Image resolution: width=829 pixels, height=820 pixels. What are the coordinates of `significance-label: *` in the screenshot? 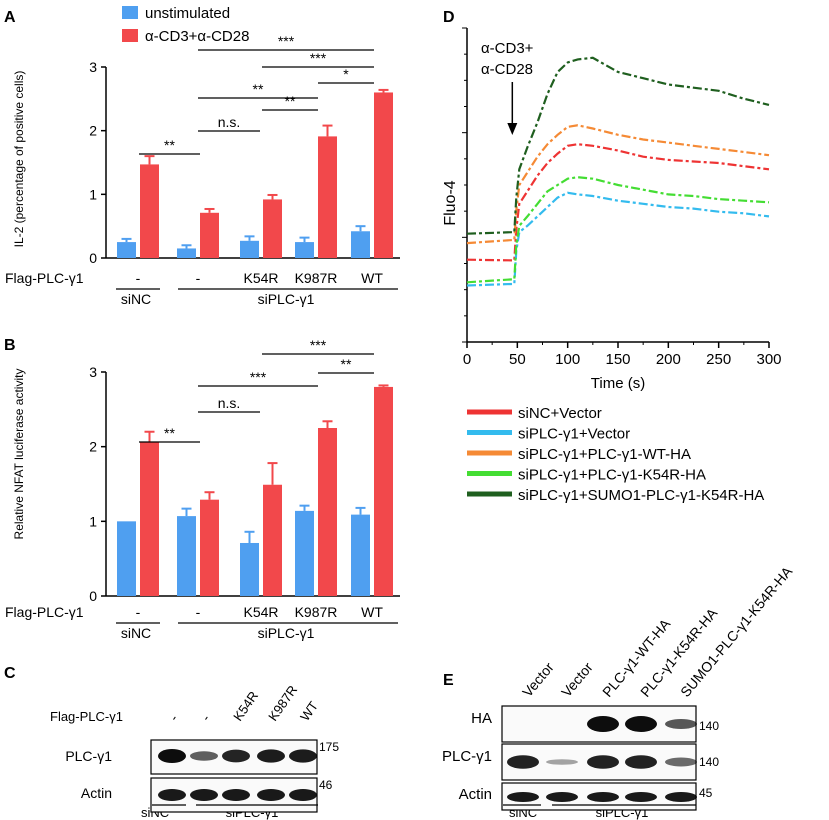 It's located at (346, 74).